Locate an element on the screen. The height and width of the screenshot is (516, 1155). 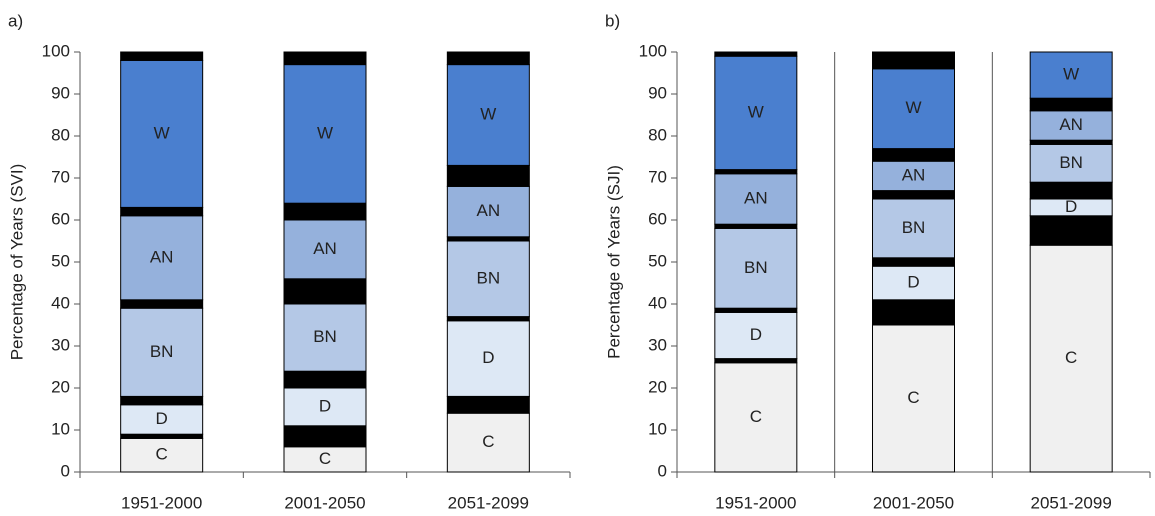
x-tick-label: 2001-2050 is located at coordinates (913, 502).